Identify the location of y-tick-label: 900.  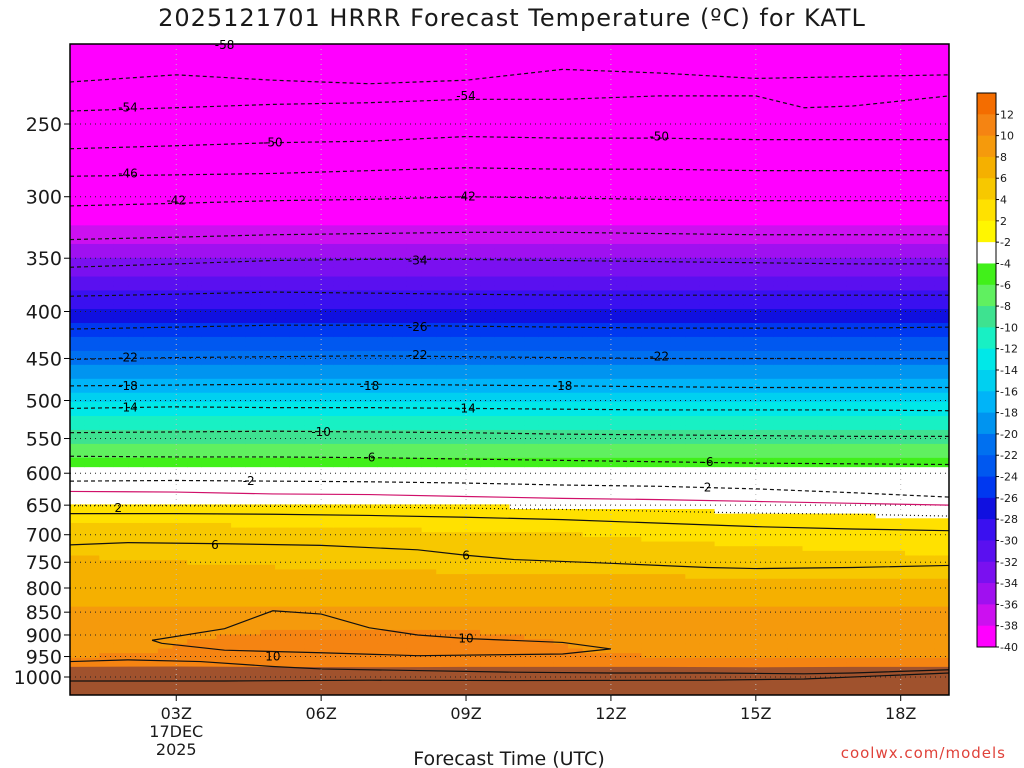
(44, 636).